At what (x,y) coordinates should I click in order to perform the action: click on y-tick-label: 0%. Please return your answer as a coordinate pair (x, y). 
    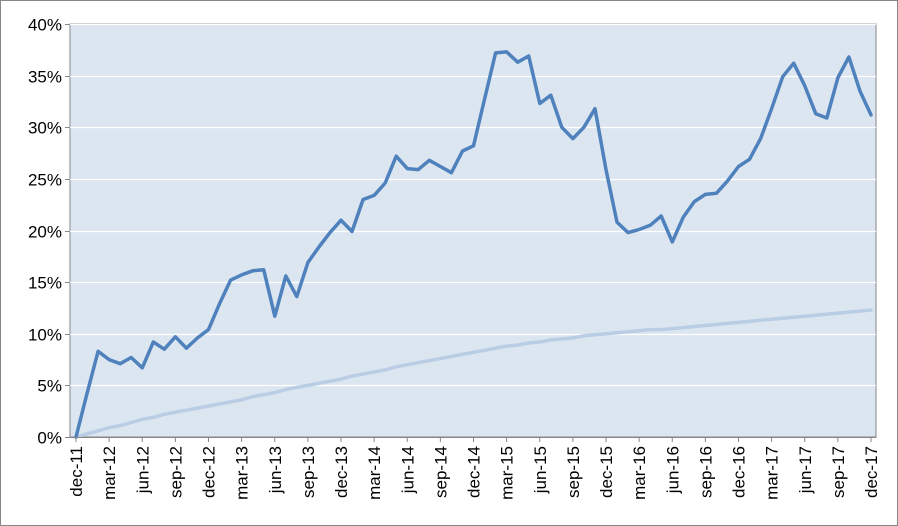
    Looking at the image, I should click on (49, 438).